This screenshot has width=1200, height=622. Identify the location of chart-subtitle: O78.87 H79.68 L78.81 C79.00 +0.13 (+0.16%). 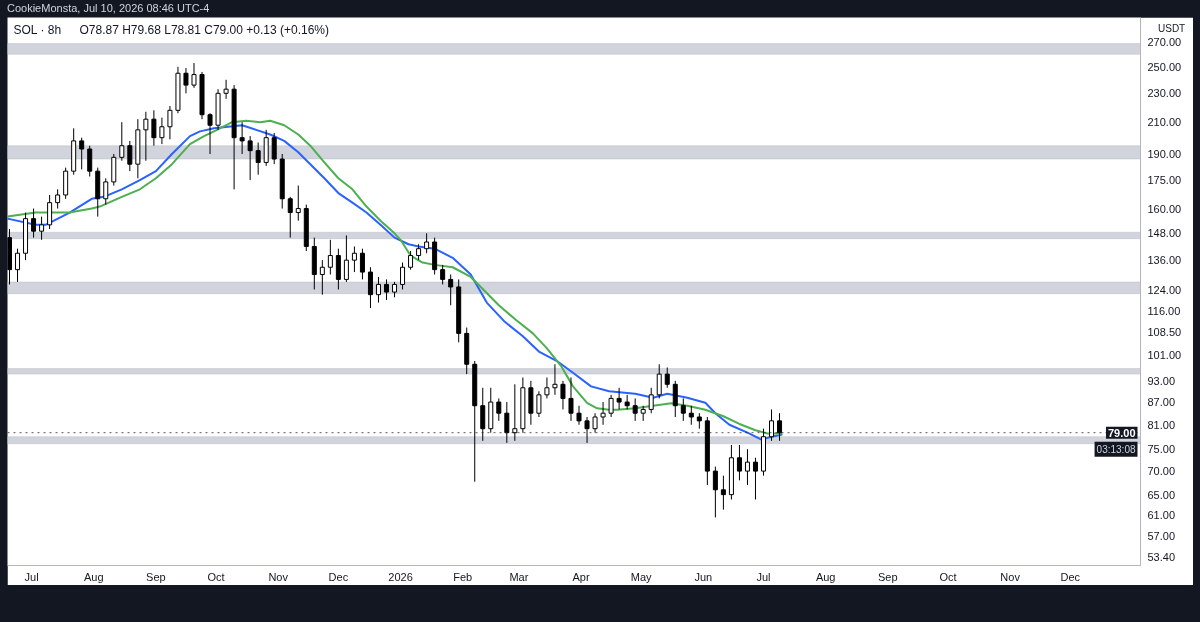
(204, 29).